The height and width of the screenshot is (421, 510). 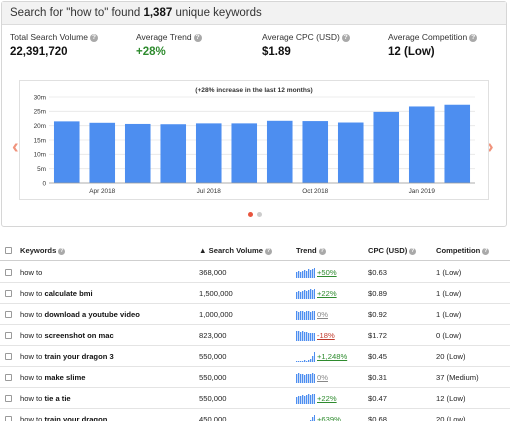 What do you see at coordinates (67, 356) in the screenshot?
I see `keyword-cell: how to train your dragon 3` at bounding box center [67, 356].